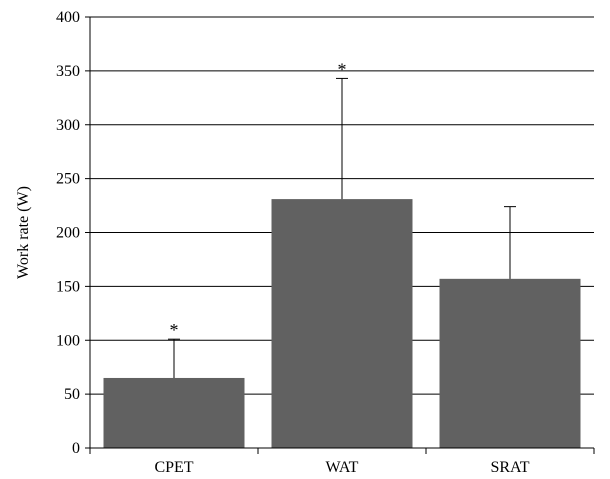  What do you see at coordinates (68, 340) in the screenshot?
I see `y-tick-label: 100` at bounding box center [68, 340].